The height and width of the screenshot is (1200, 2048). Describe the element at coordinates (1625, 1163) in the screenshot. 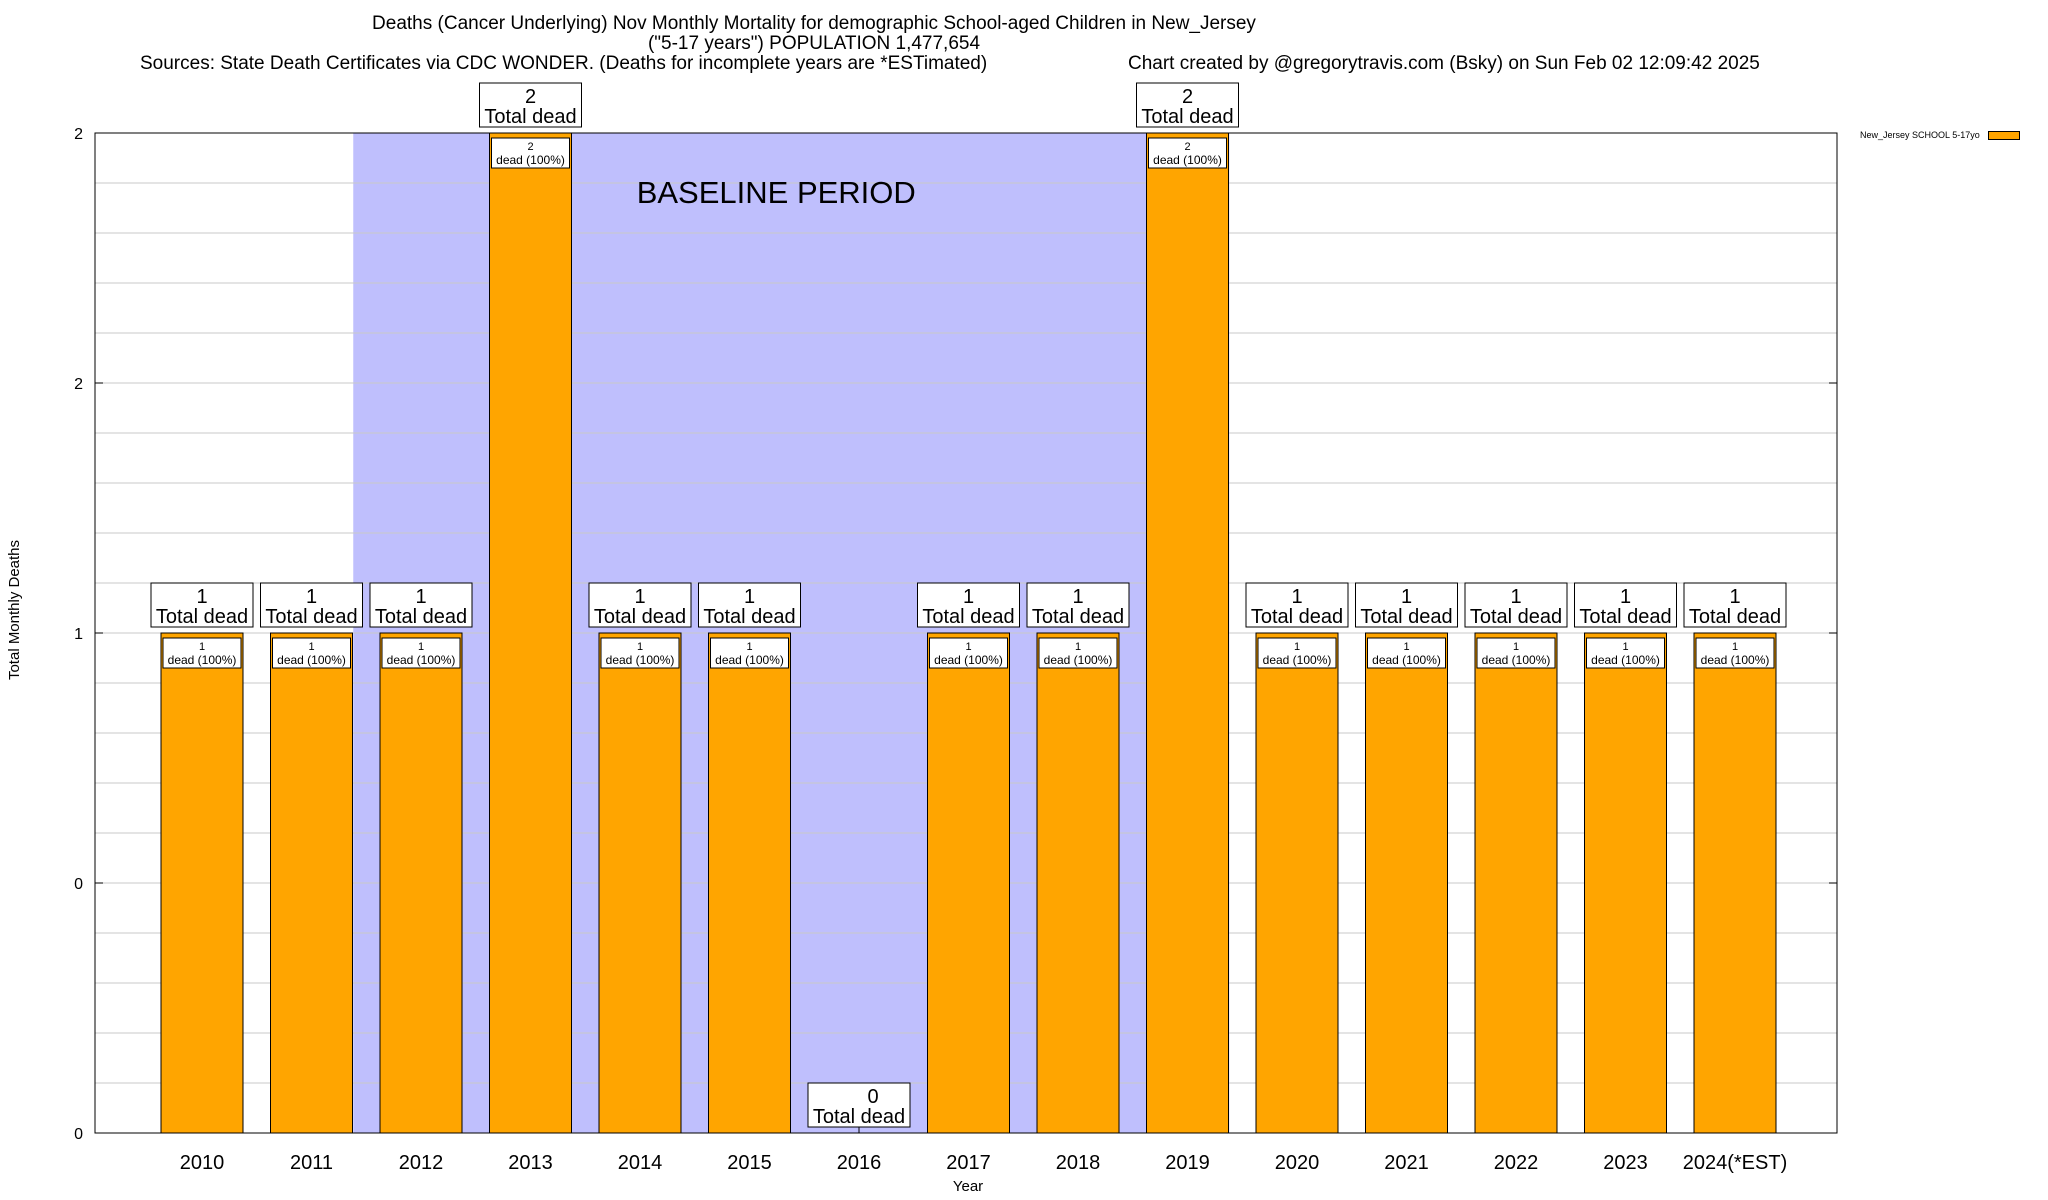

I see `x-tick-label: 2023` at that location.